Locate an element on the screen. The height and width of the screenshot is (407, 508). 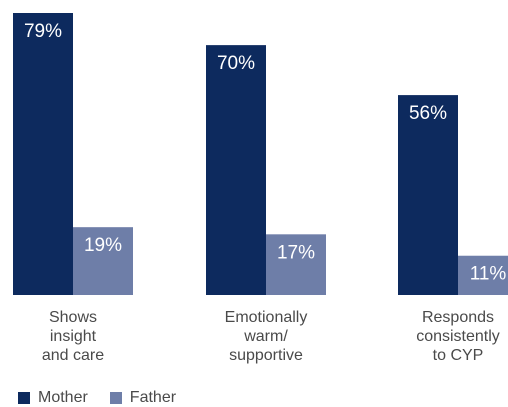
legend: Mother Father is located at coordinates (108, 398).